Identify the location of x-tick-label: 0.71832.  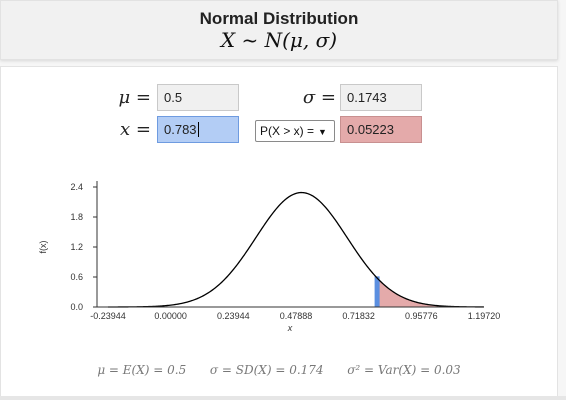
(358, 316).